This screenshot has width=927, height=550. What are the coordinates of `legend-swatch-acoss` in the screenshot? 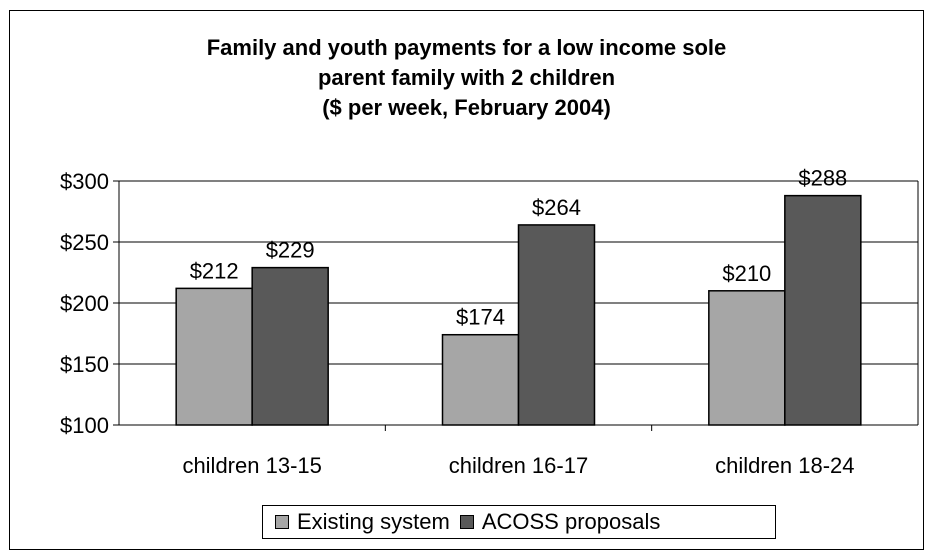 It's located at (466, 522).